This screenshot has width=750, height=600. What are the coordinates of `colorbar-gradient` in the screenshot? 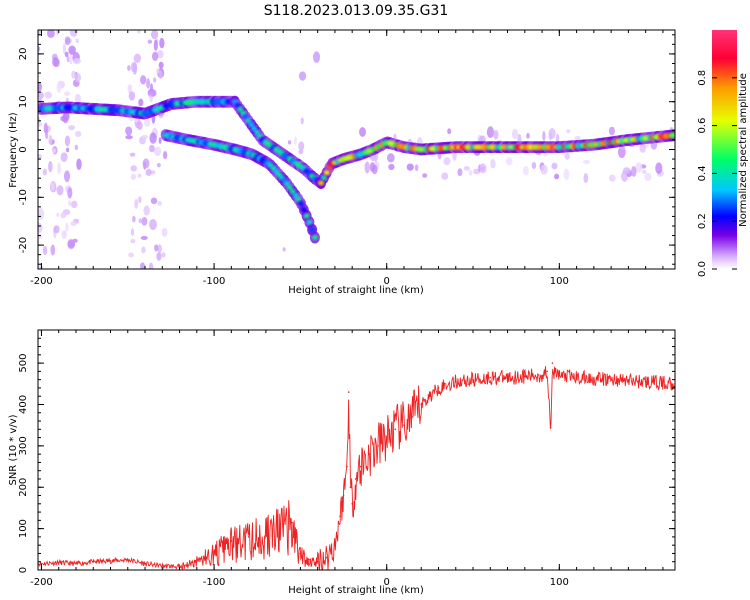 It's located at (724, 149).